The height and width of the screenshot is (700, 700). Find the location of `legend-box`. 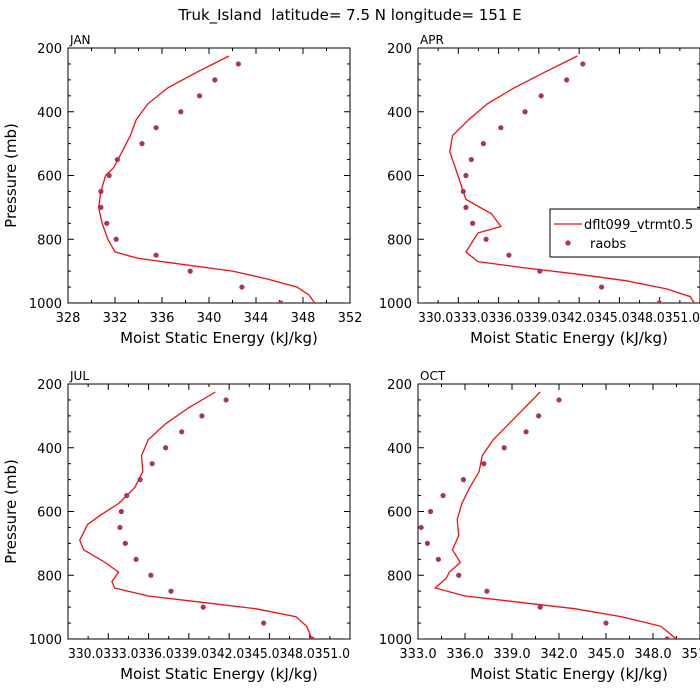

legend-box is located at coordinates (624, 233).